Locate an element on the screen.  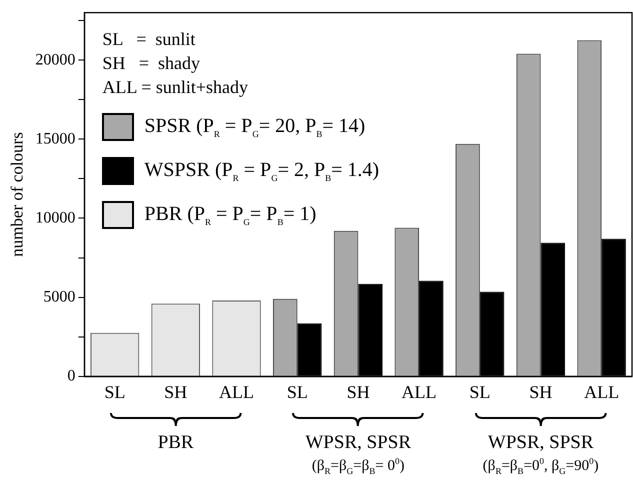
y-axis-title: number of colours is located at coordinates (17, 194).